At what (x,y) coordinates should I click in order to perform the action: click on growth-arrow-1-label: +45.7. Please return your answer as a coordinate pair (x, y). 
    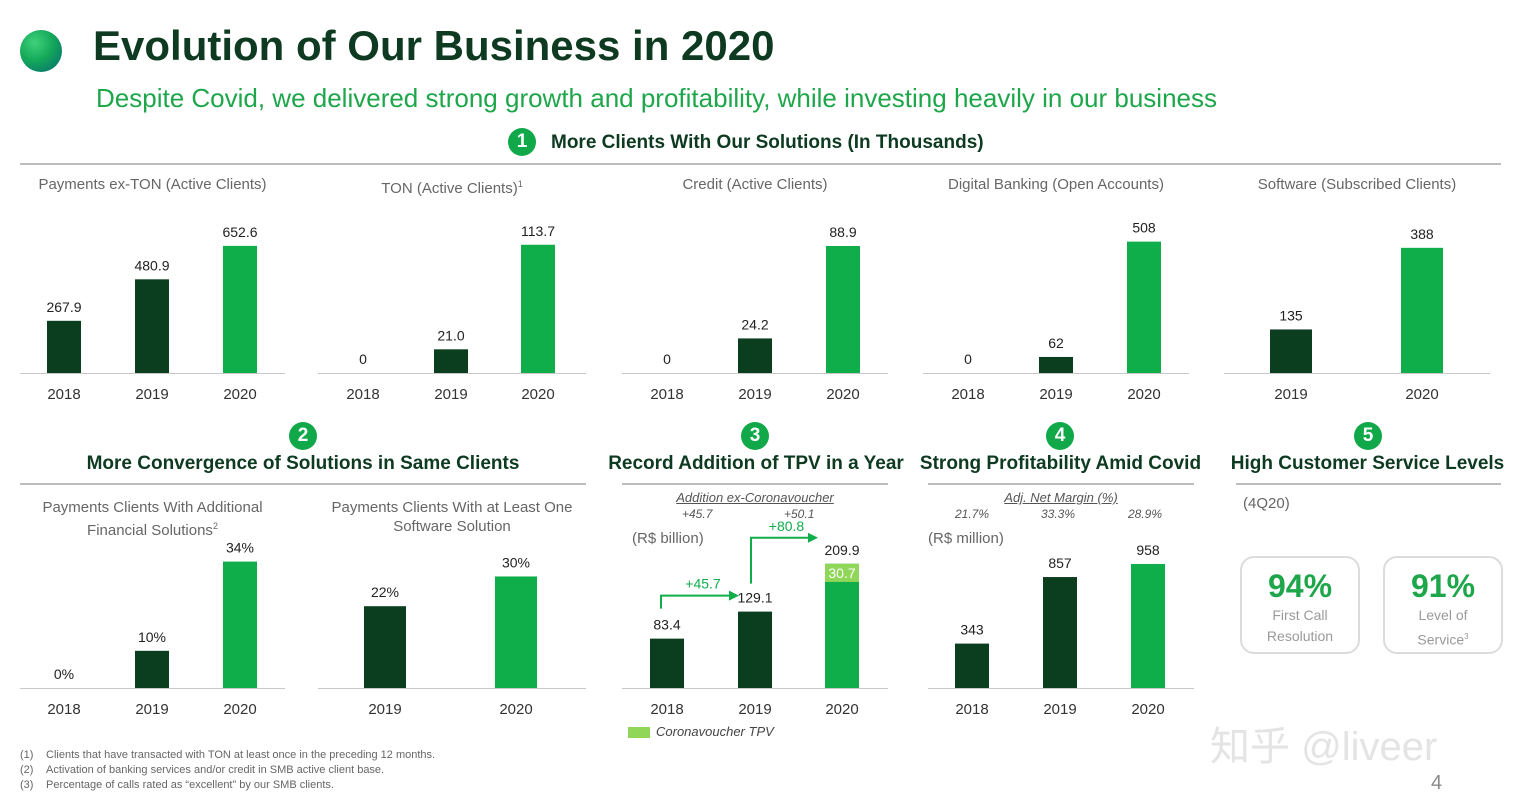
    Looking at the image, I should click on (703, 584).